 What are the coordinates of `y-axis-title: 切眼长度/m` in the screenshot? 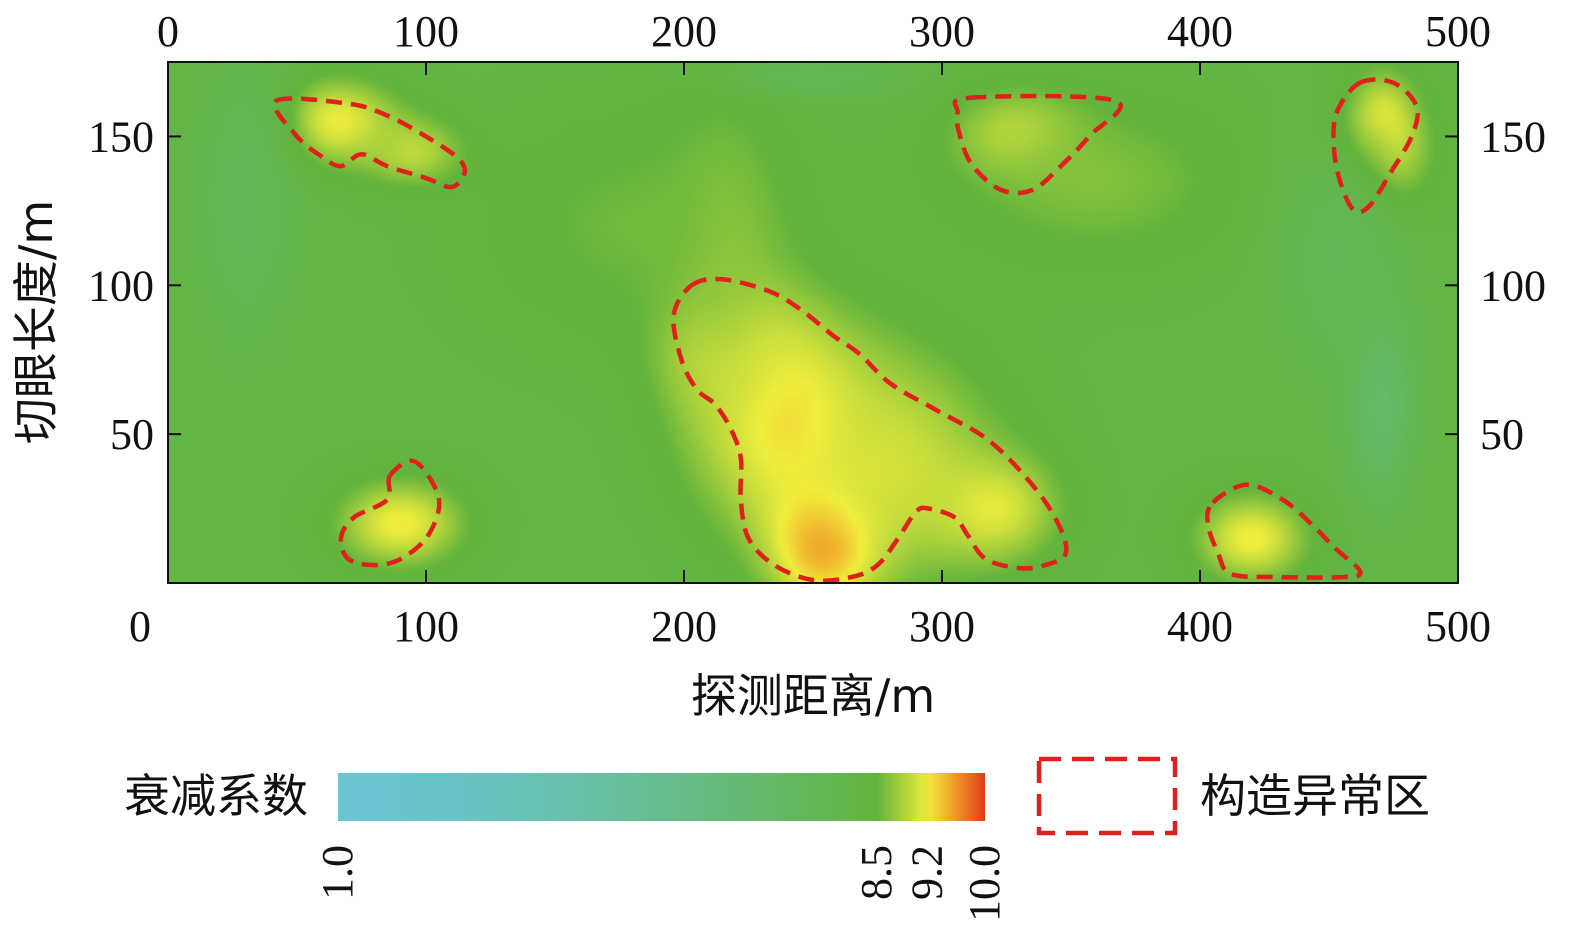 It's located at (36, 322).